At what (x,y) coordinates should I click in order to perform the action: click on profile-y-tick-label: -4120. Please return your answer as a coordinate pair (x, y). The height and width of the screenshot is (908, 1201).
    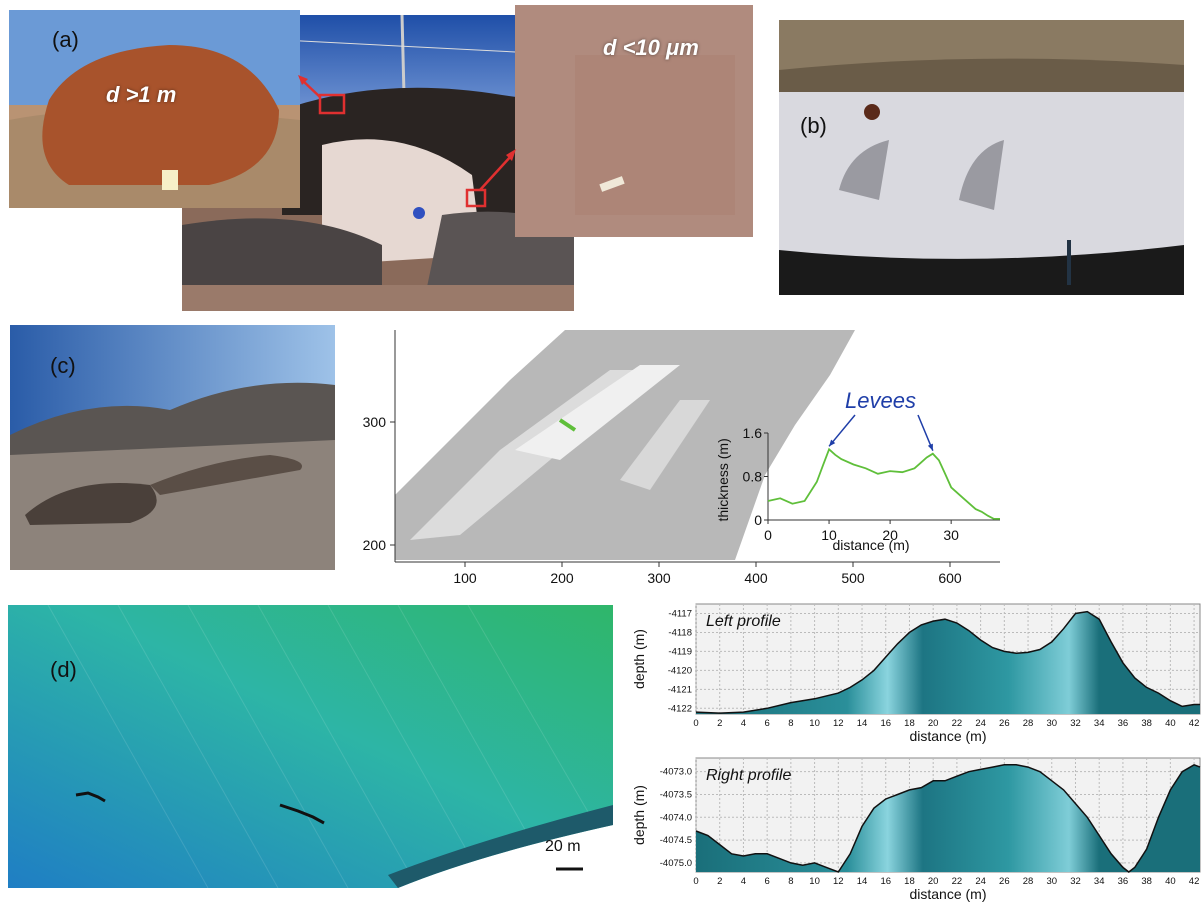
    Looking at the image, I should click on (680, 670).